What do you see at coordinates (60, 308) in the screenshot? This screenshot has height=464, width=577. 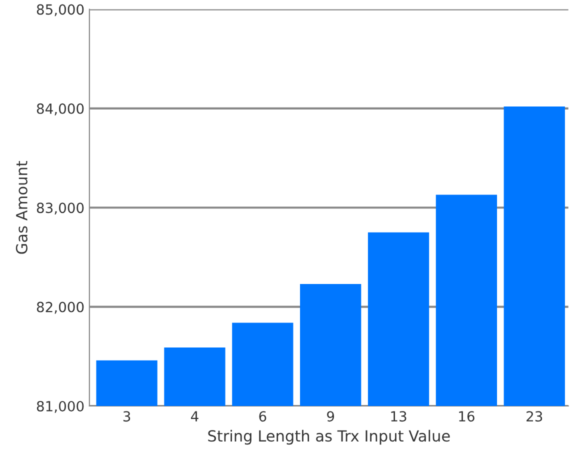 I see `y-tick-label: 82,000` at bounding box center [60, 308].